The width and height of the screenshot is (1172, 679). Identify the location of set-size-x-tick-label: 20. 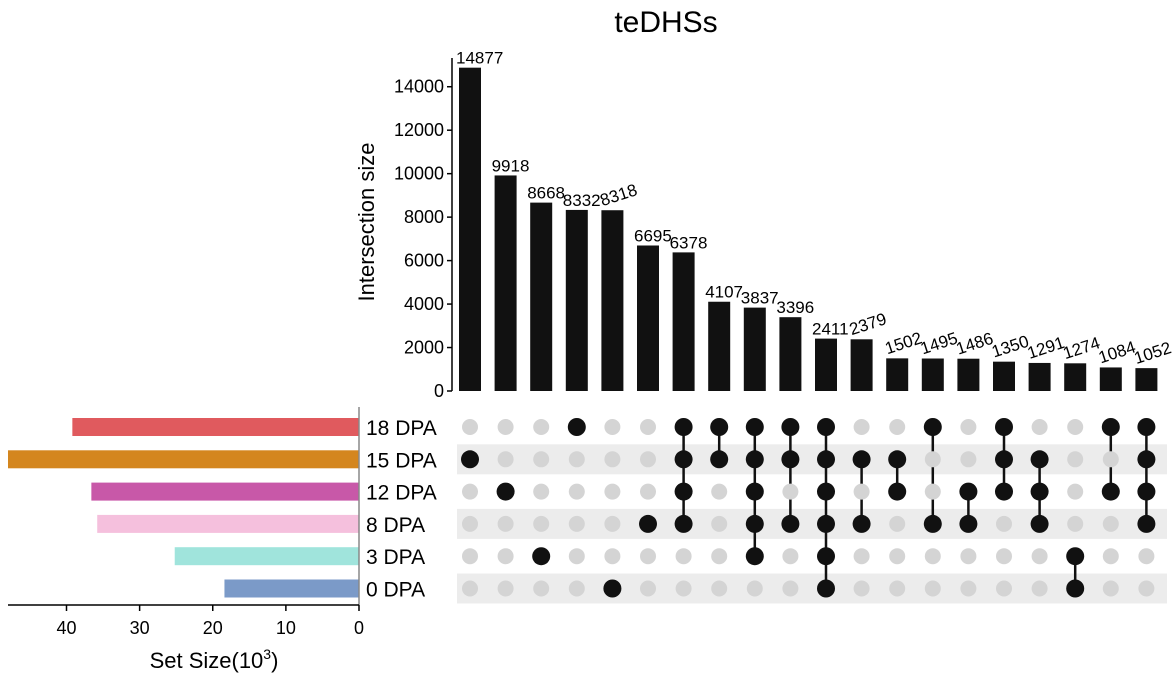
(213, 628).